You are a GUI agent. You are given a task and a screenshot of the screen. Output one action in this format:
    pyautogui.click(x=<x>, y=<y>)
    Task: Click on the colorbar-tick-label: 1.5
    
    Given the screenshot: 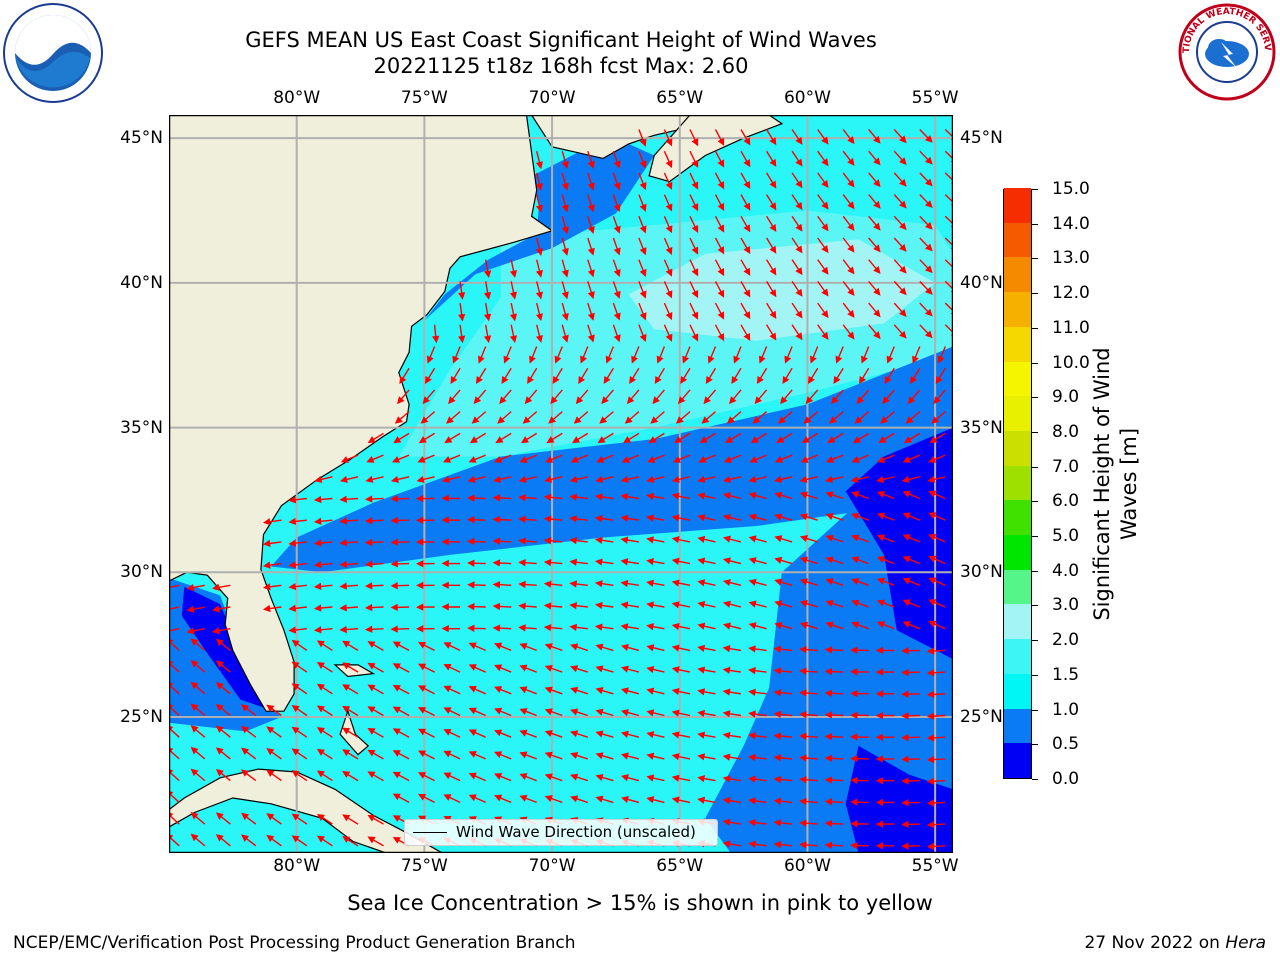 What is the action you would take?
    pyautogui.click(x=1066, y=674)
    